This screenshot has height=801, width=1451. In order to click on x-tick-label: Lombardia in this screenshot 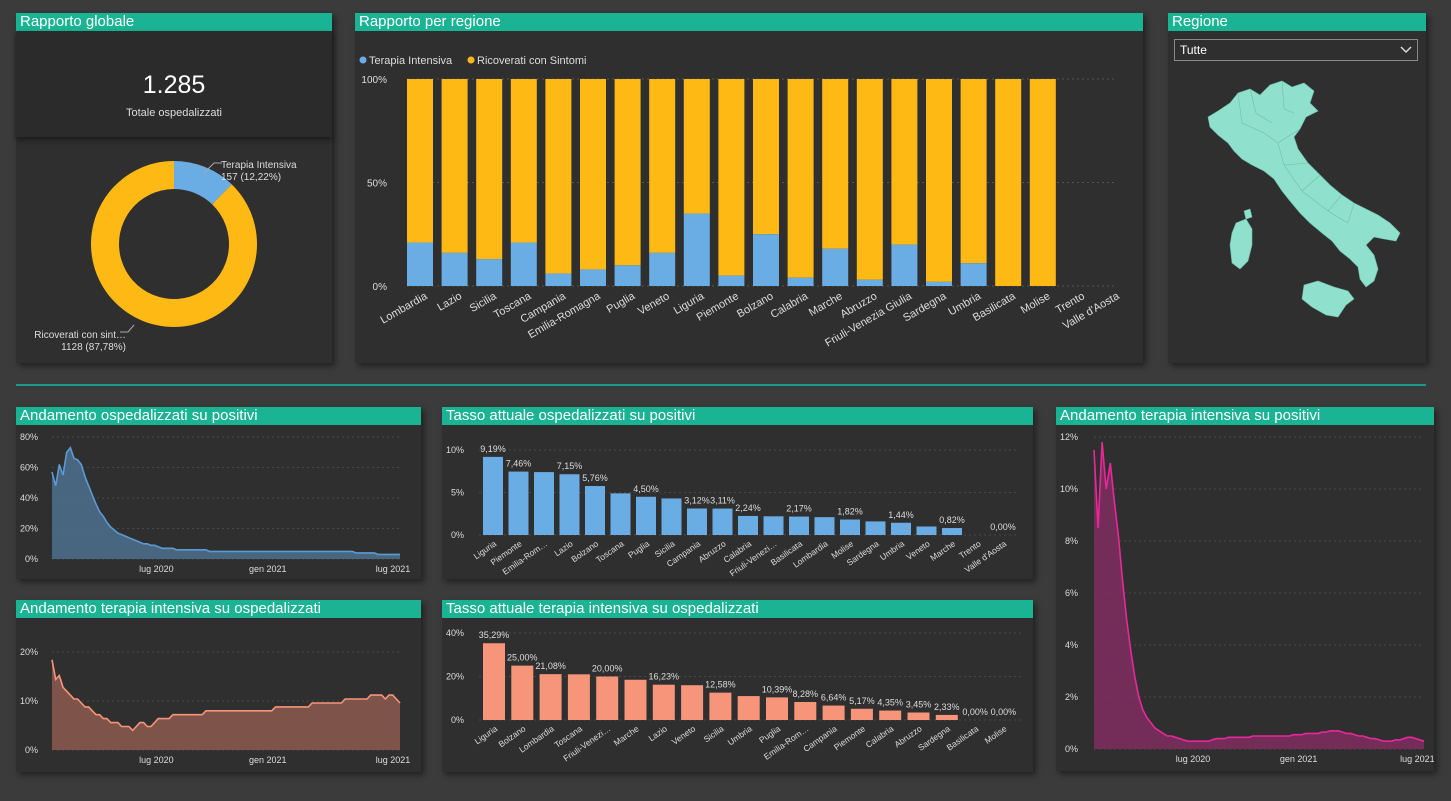, I will do `click(404, 308)`.